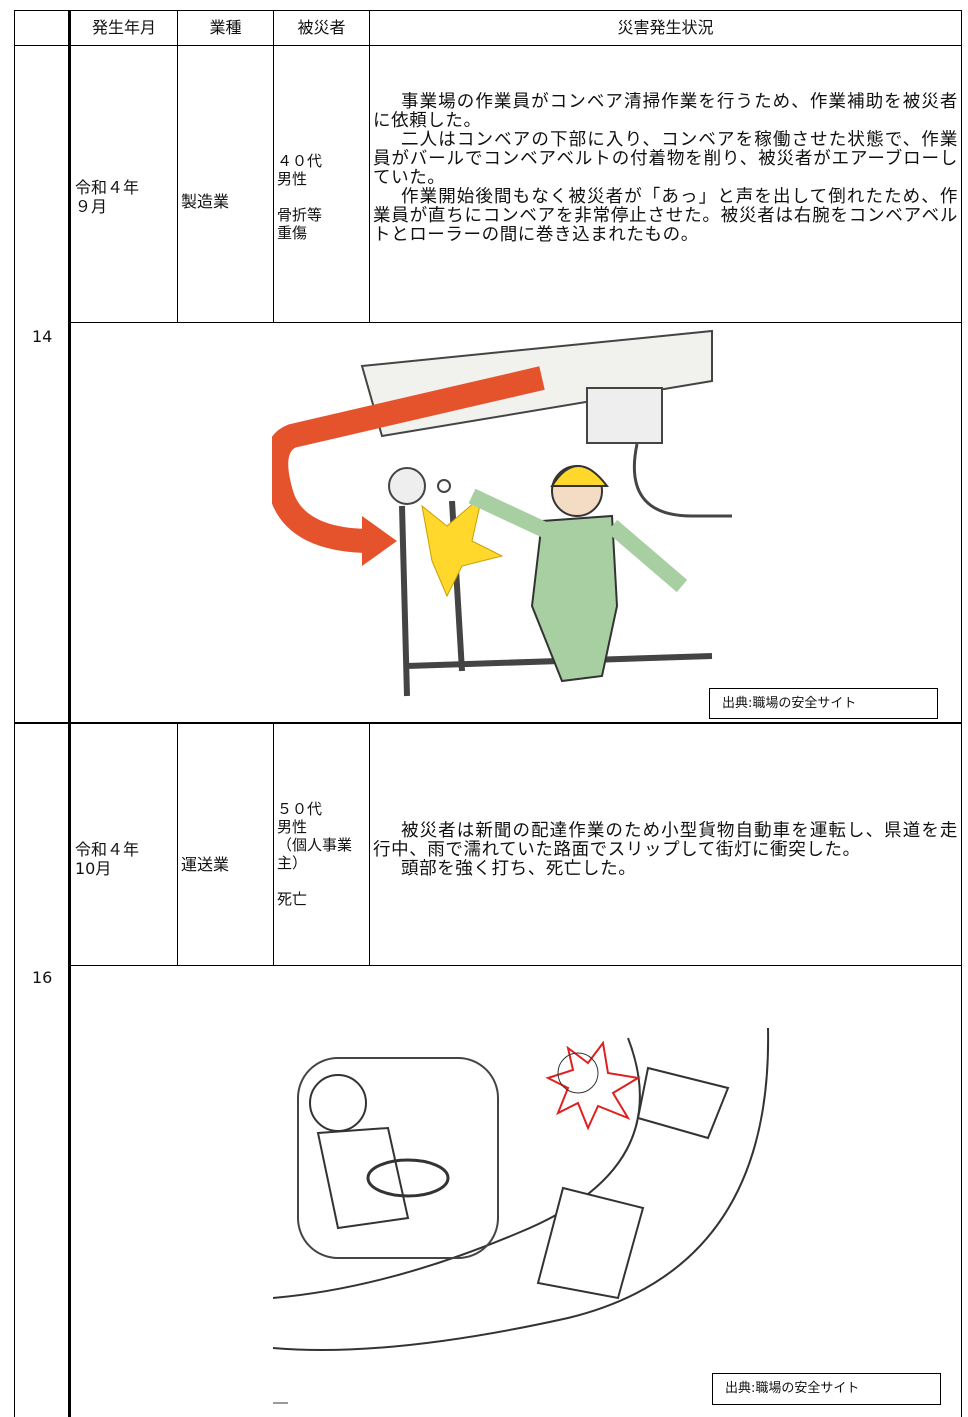 The image size is (968, 1417). Describe the element at coordinates (123, 27) in the screenshot. I see `header-cell: 発生年月` at that location.